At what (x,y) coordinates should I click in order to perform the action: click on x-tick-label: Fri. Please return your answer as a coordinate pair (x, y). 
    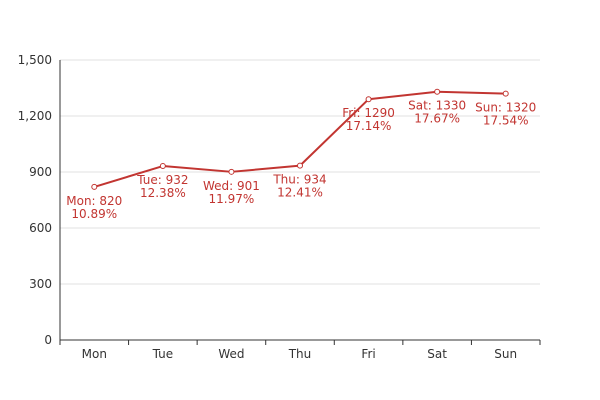
    Looking at the image, I should click on (368, 354).